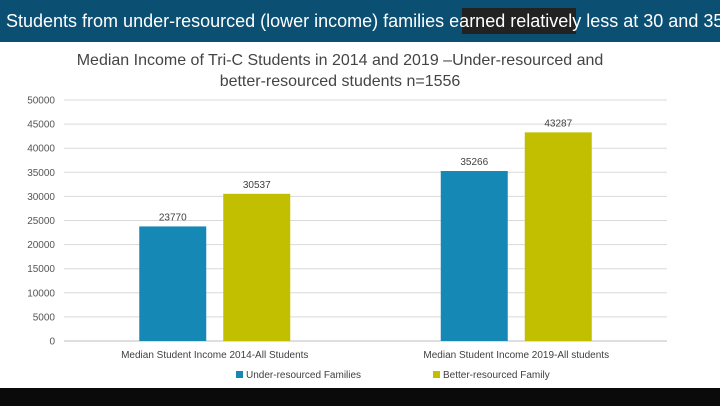 This screenshot has width=720, height=406. I want to click on legend-label: Better-resourced Family, so click(496, 375).